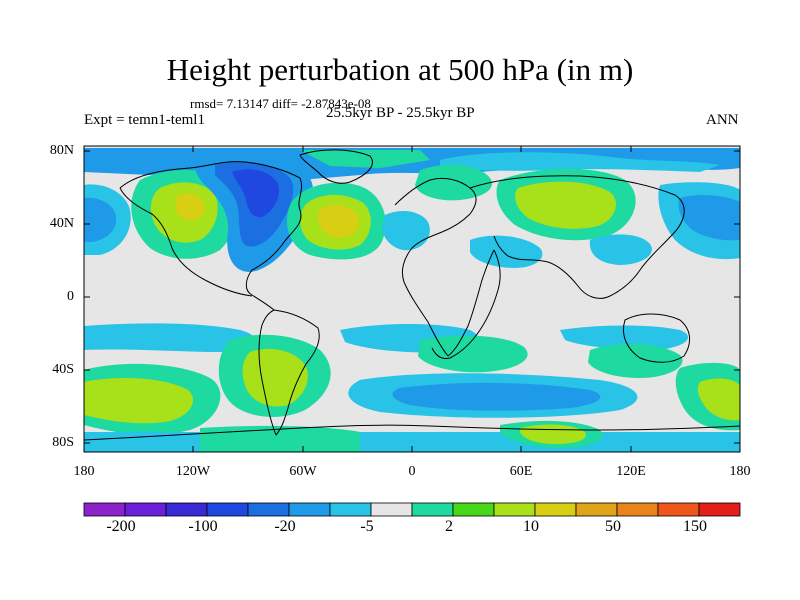  I want to click on period-label: 25.5kyr BP - 25.5kyr BP, so click(400, 113).